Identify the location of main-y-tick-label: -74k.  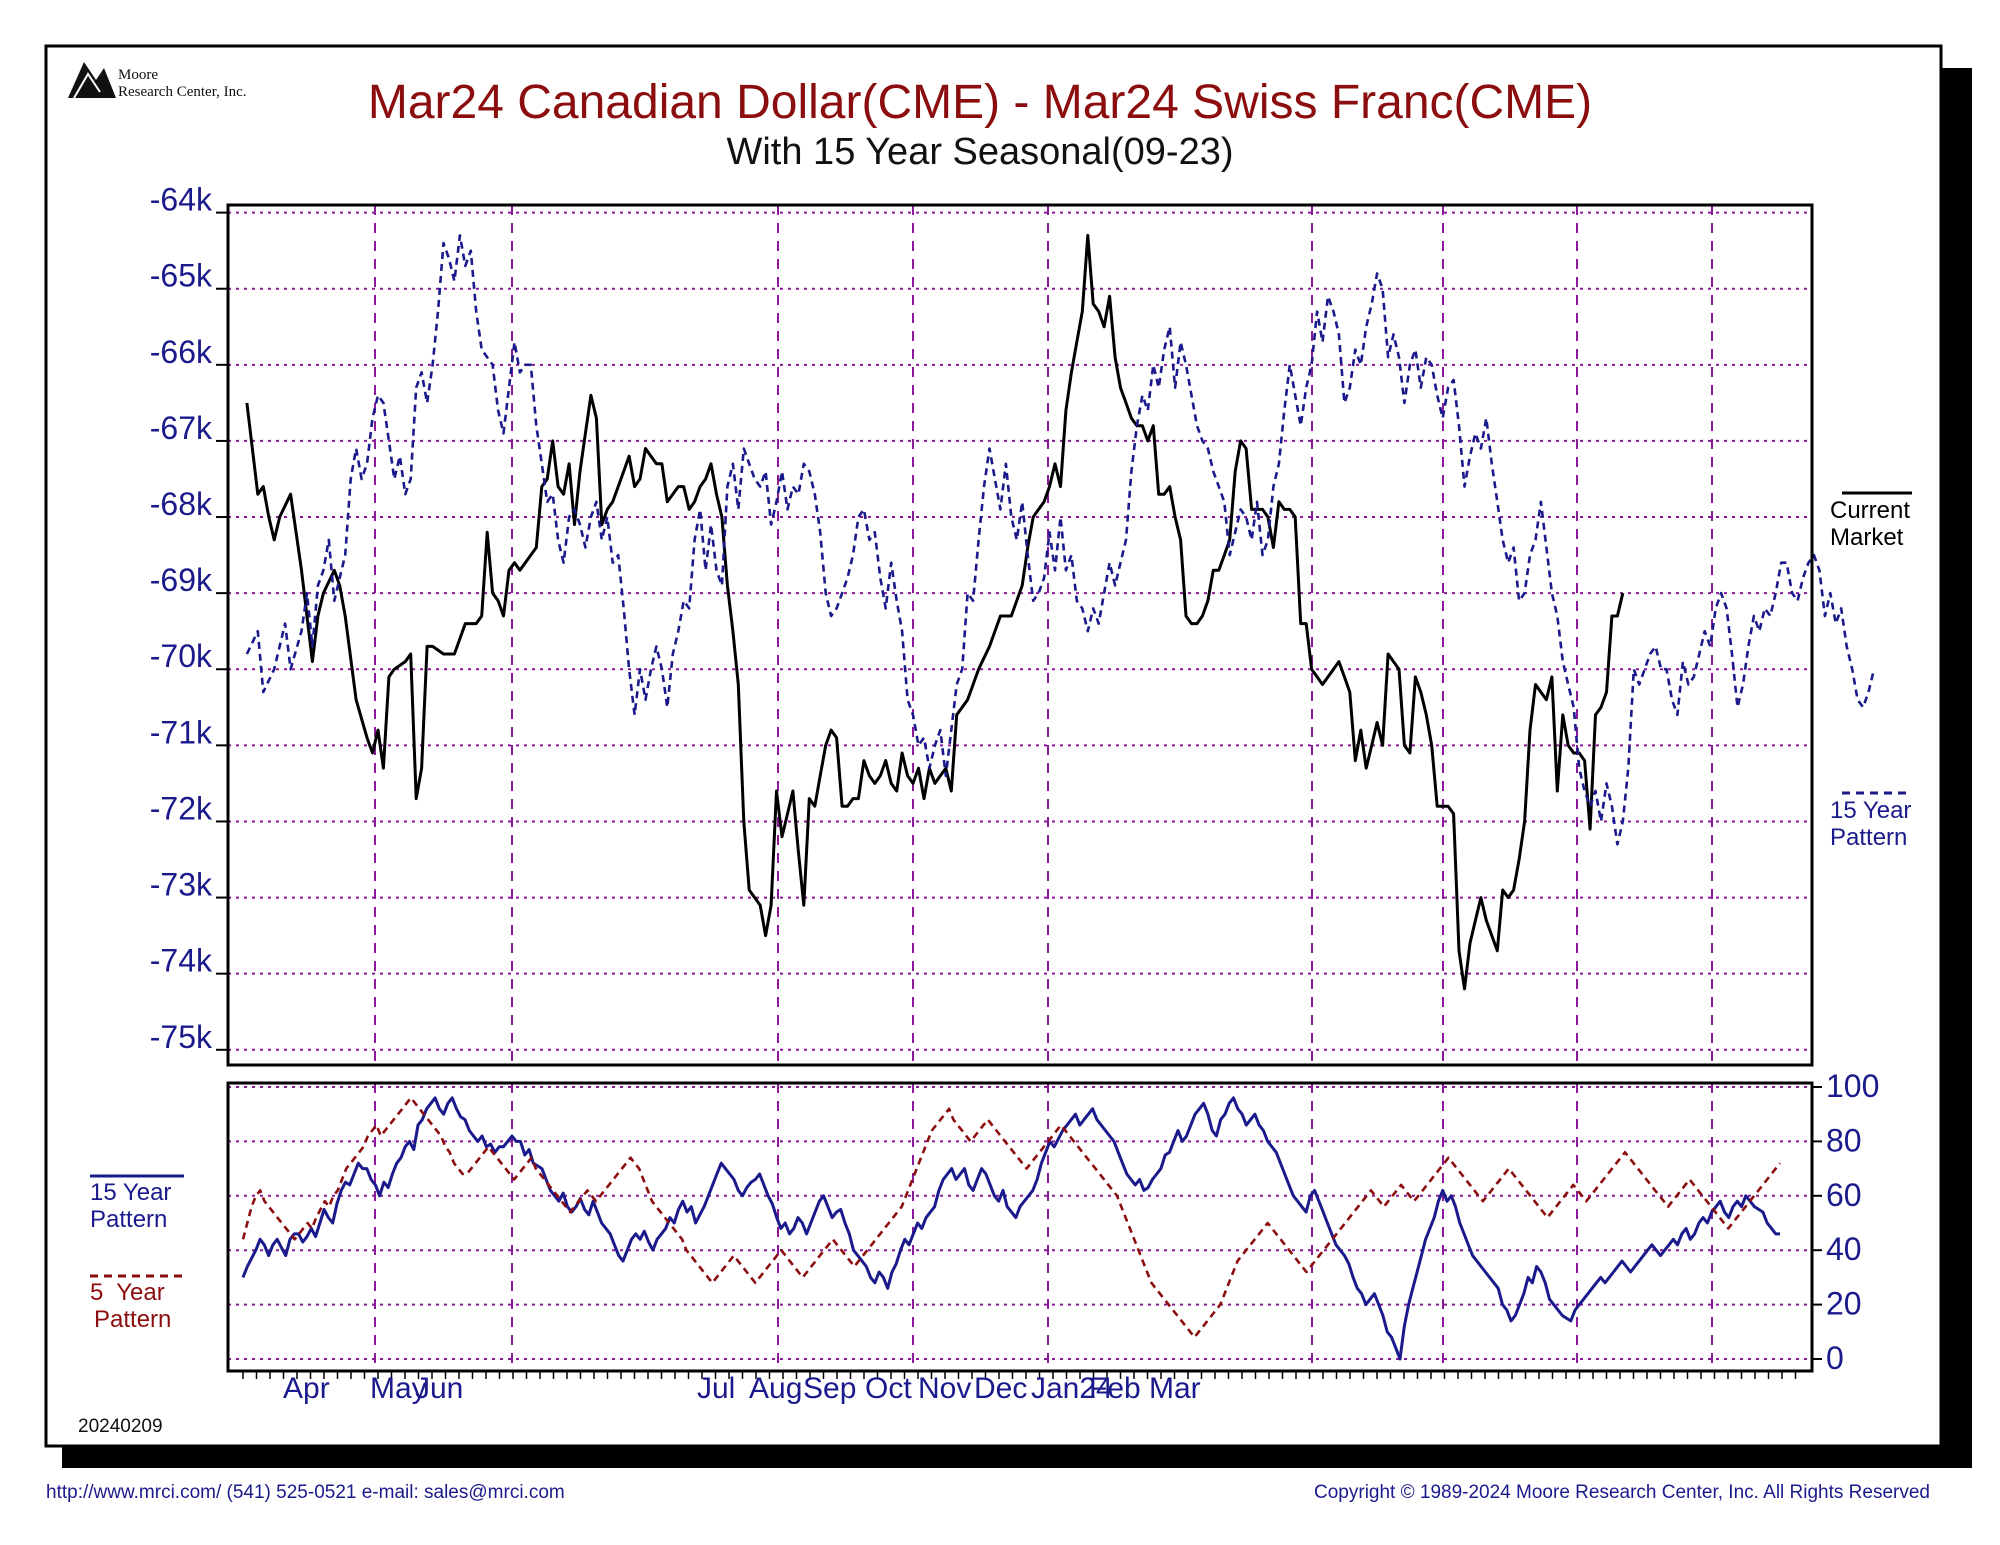
(181, 961).